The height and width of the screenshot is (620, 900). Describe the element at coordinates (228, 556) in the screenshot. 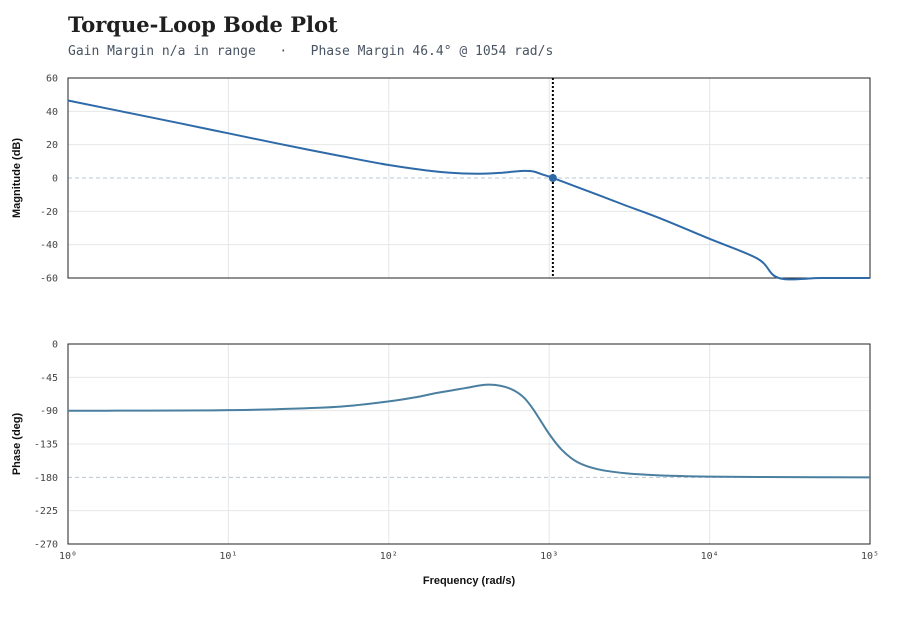

I see `xtick-label: 10¹` at that location.